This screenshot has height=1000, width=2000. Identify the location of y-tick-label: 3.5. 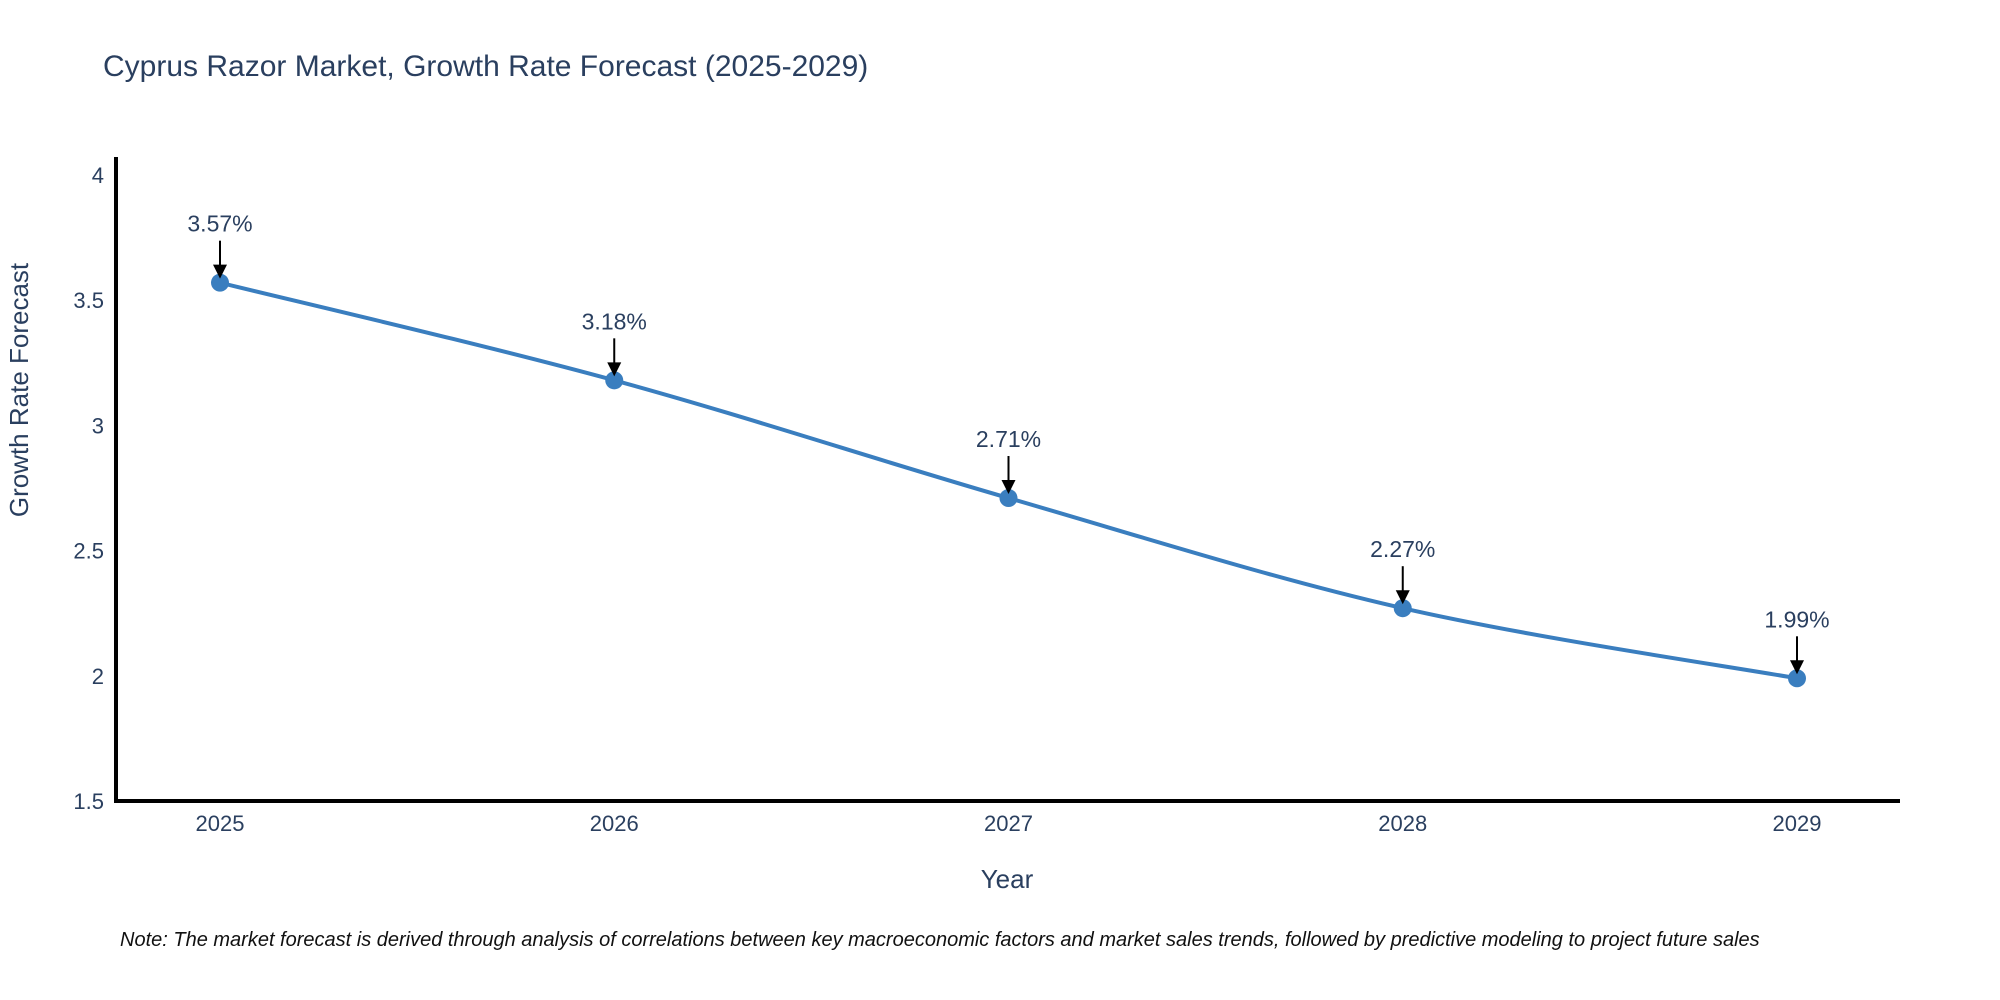
(88, 300).